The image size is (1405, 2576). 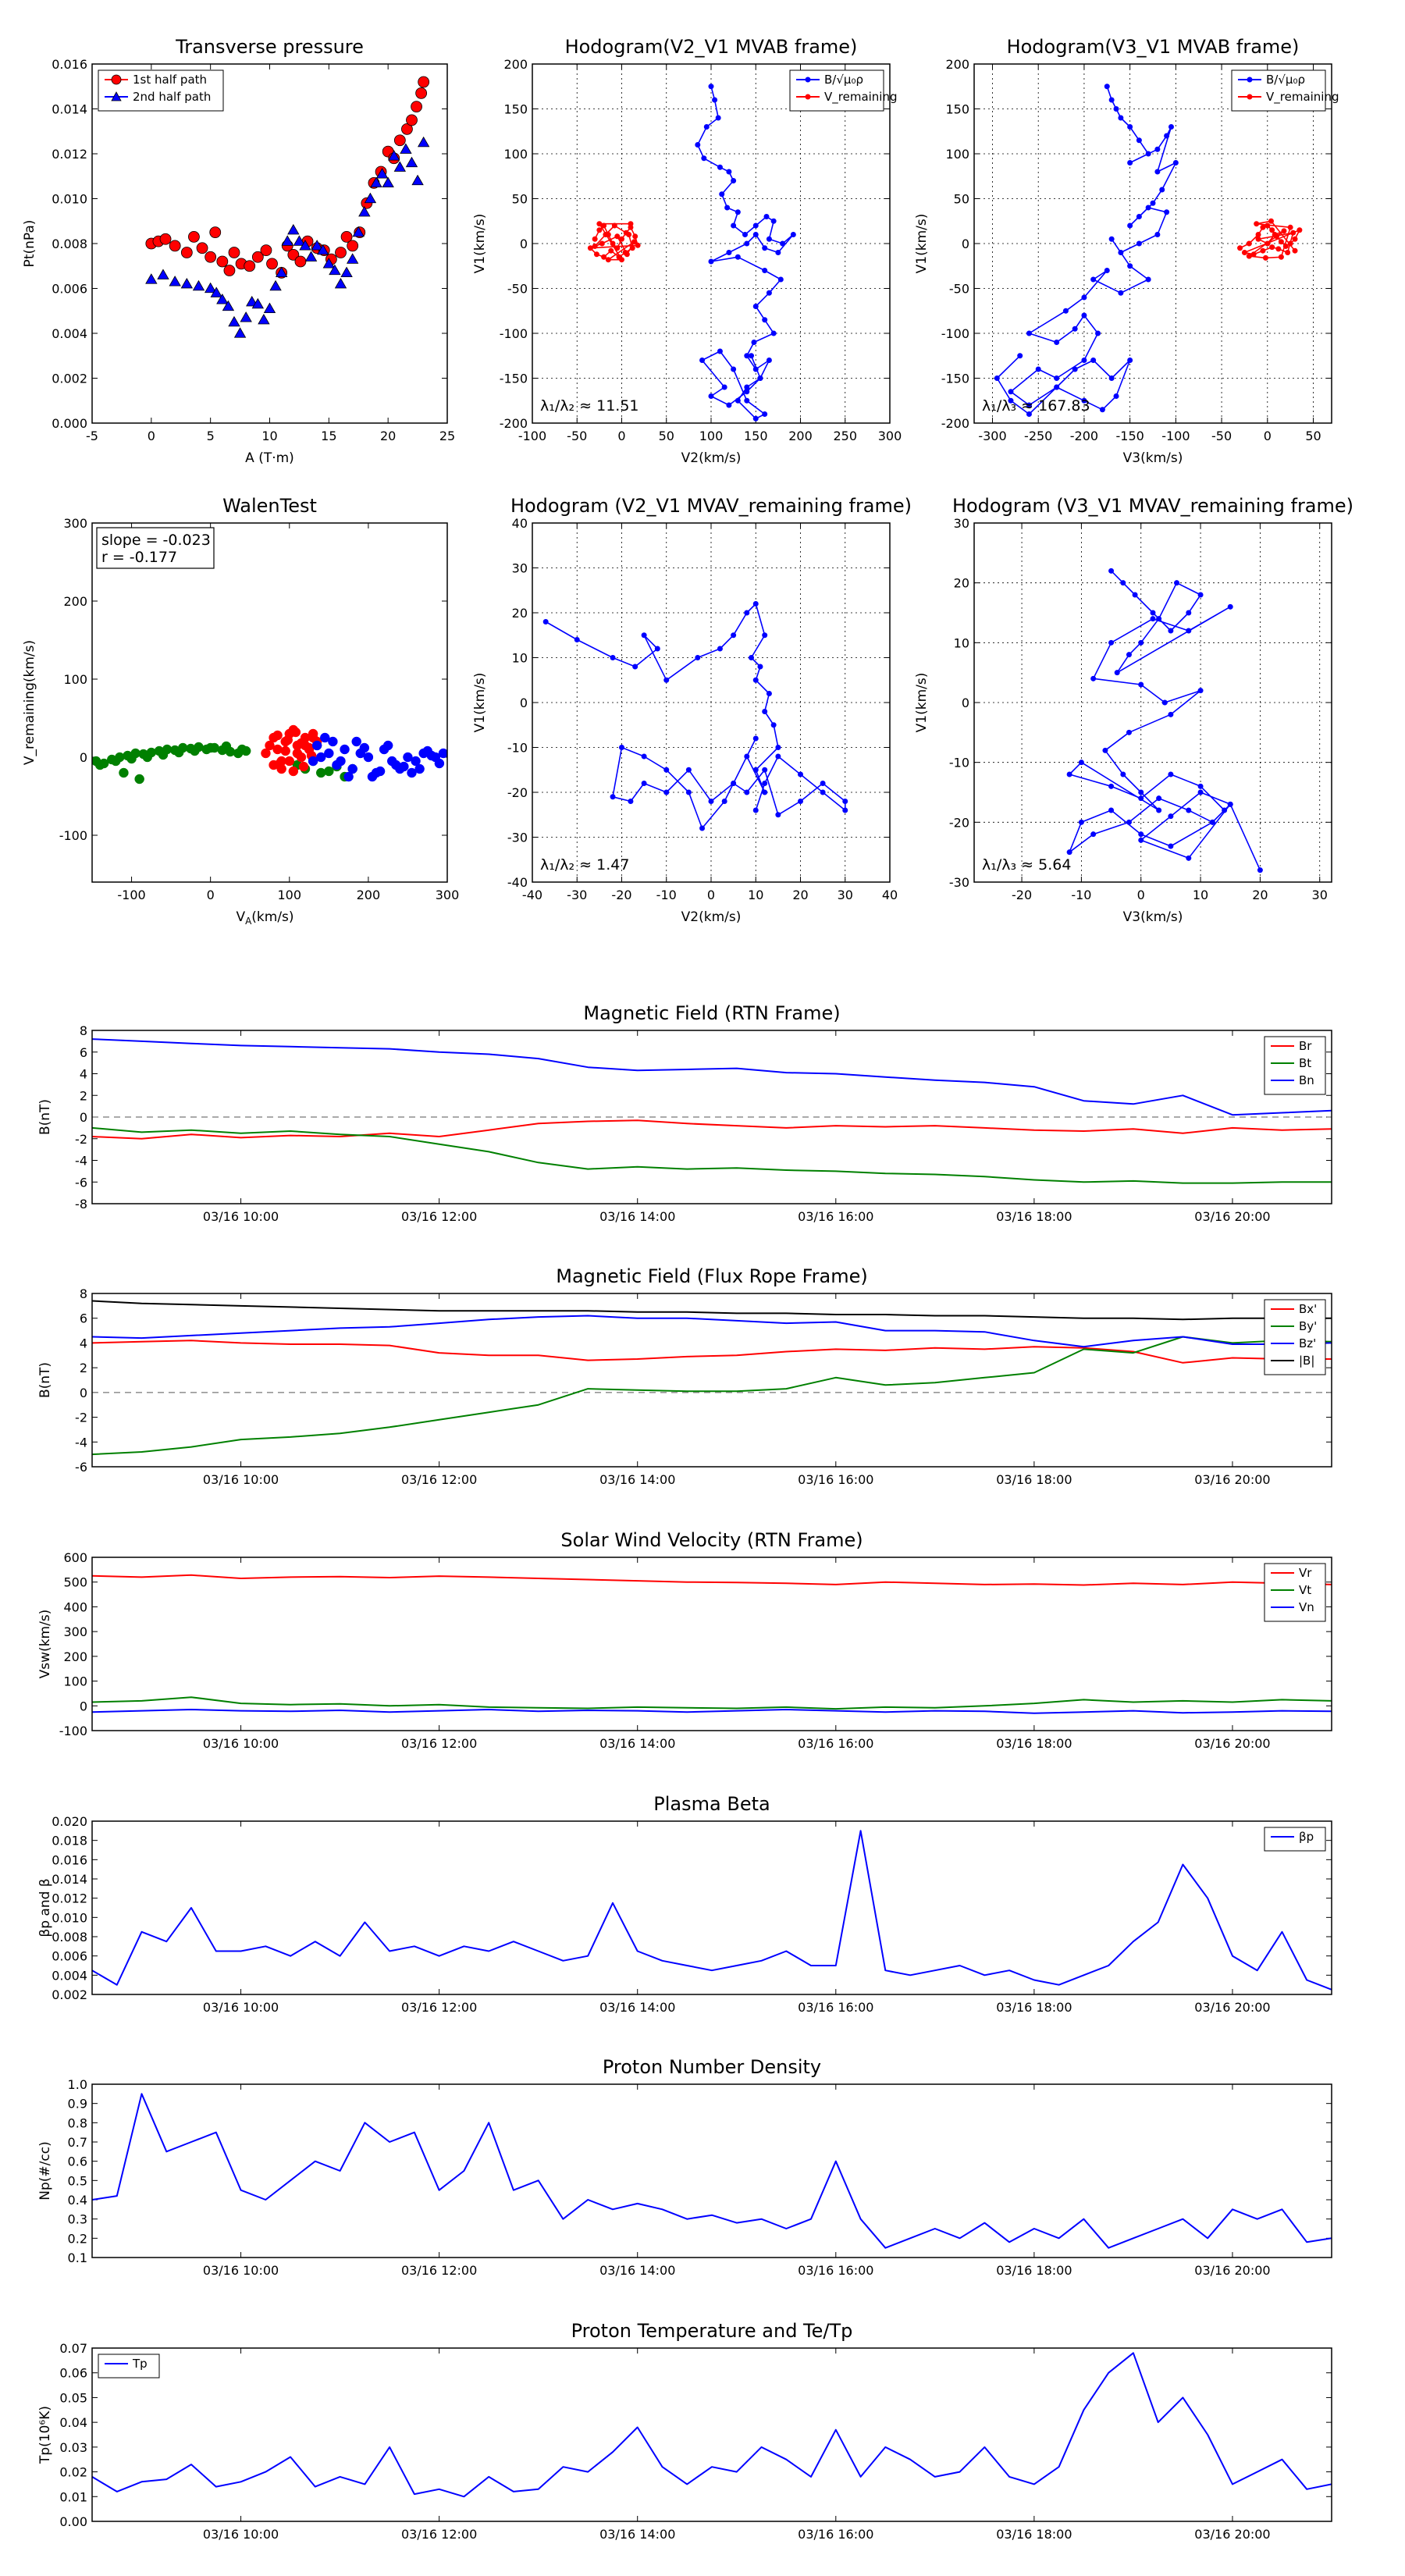 I want to click on tp-ylabel: Tp(10⁶K), so click(x=45, y=2435).